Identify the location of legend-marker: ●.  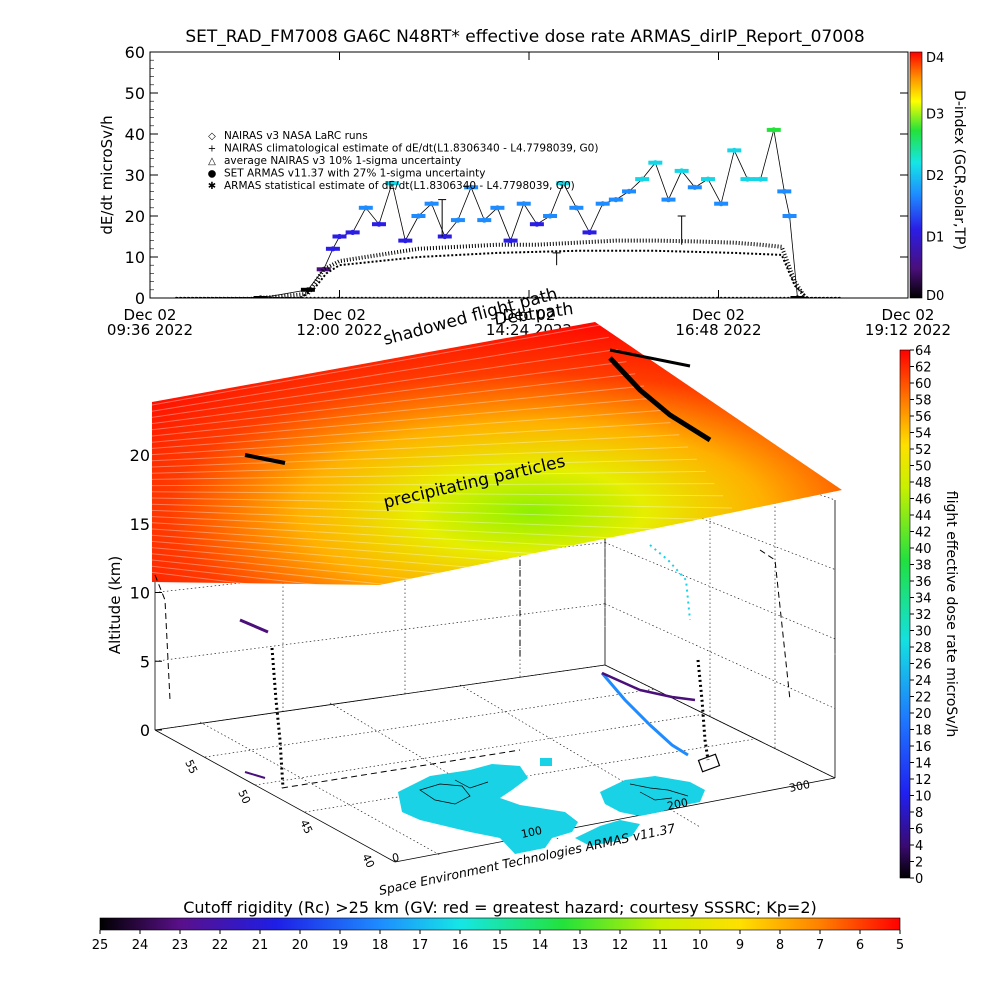
(212, 174).